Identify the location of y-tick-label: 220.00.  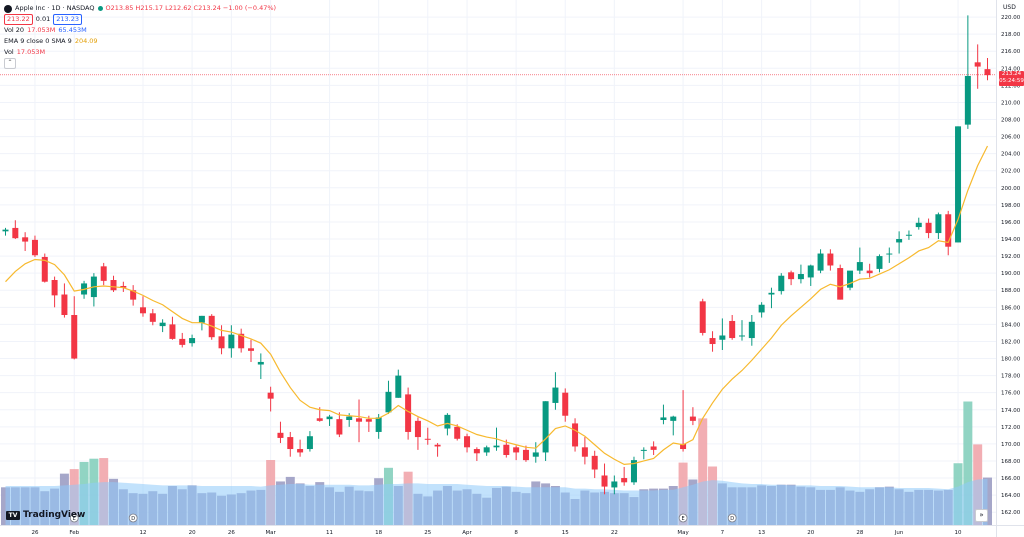
(1011, 18).